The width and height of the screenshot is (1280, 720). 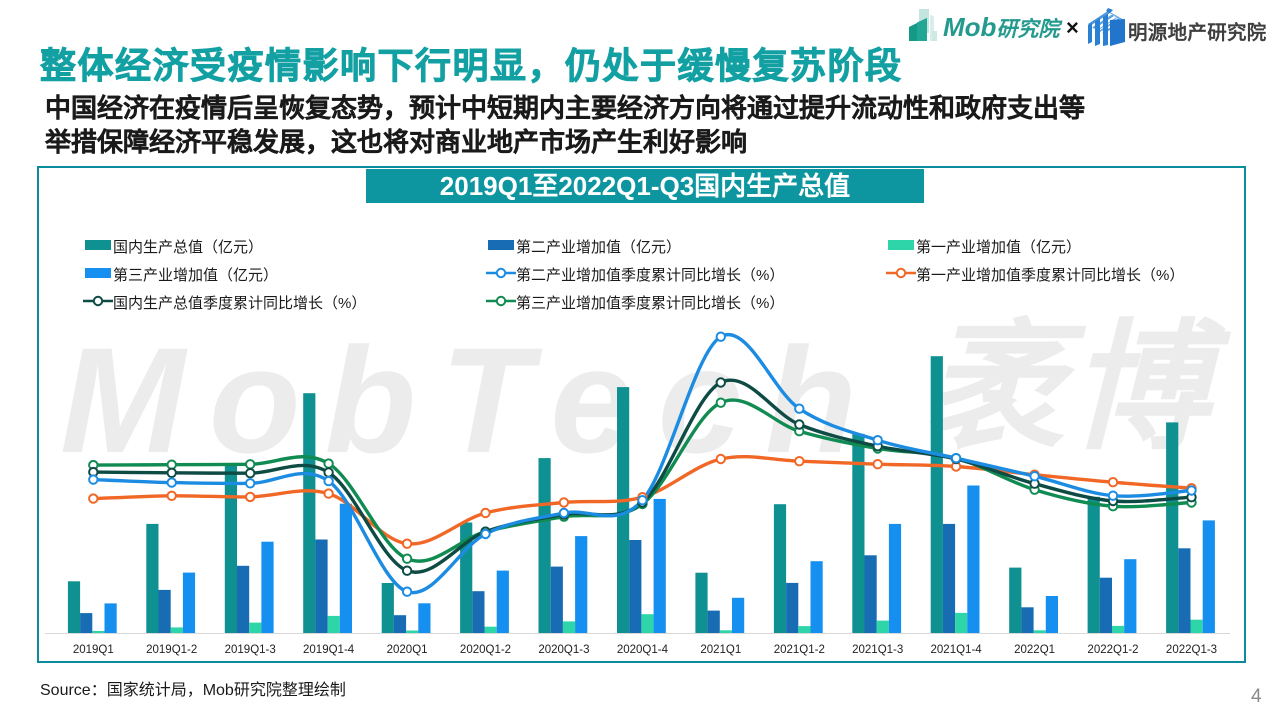 What do you see at coordinates (1112, 650) in the screenshot?
I see `svg-text: 2022Q1-2` at bounding box center [1112, 650].